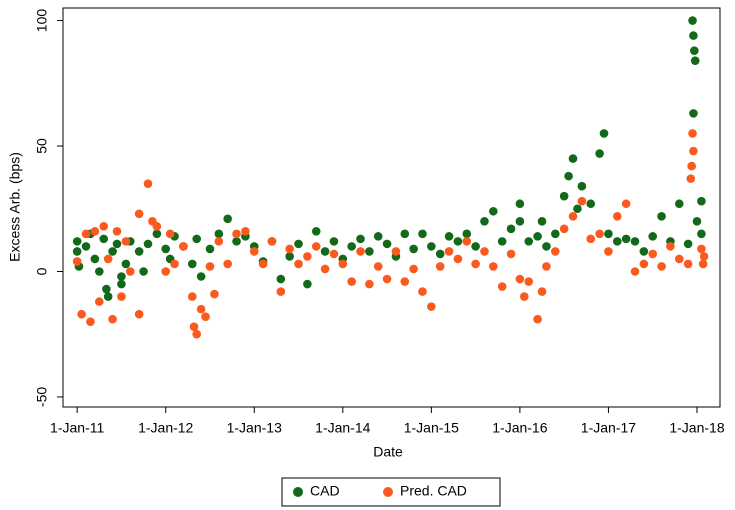 The width and height of the screenshot is (735, 510). Describe the element at coordinates (391, 492) in the screenshot. I see `legend-box` at that location.